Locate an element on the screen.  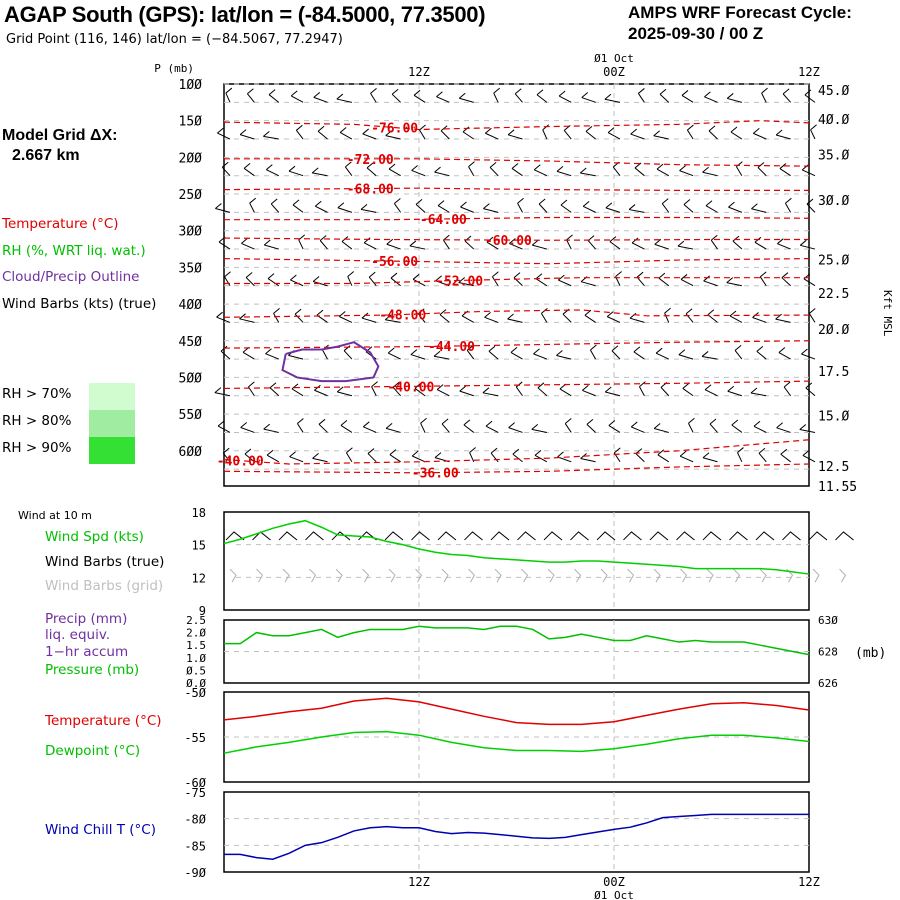
pressure-tick-label: 1ØØ is located at coordinates (191, 85).